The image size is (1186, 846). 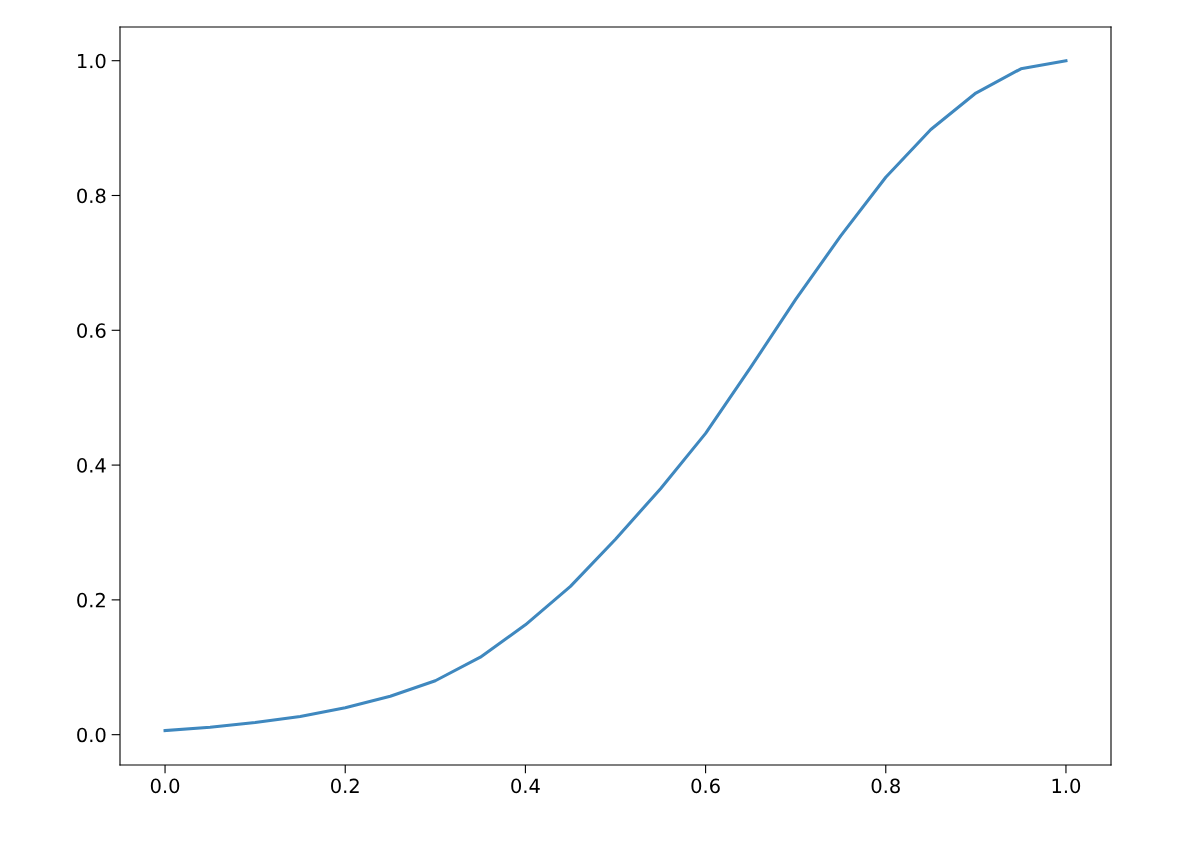 I want to click on x-tick-label: 0.6, so click(x=705, y=786).